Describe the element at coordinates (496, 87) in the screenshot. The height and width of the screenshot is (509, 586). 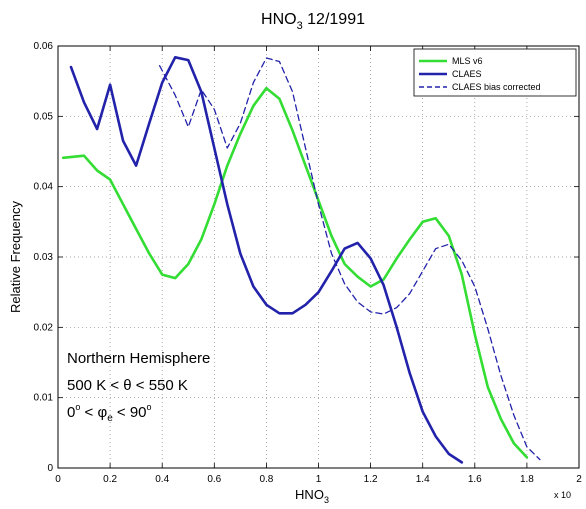
I see `legend-label-claes-bias: CLAES bias corrected` at that location.